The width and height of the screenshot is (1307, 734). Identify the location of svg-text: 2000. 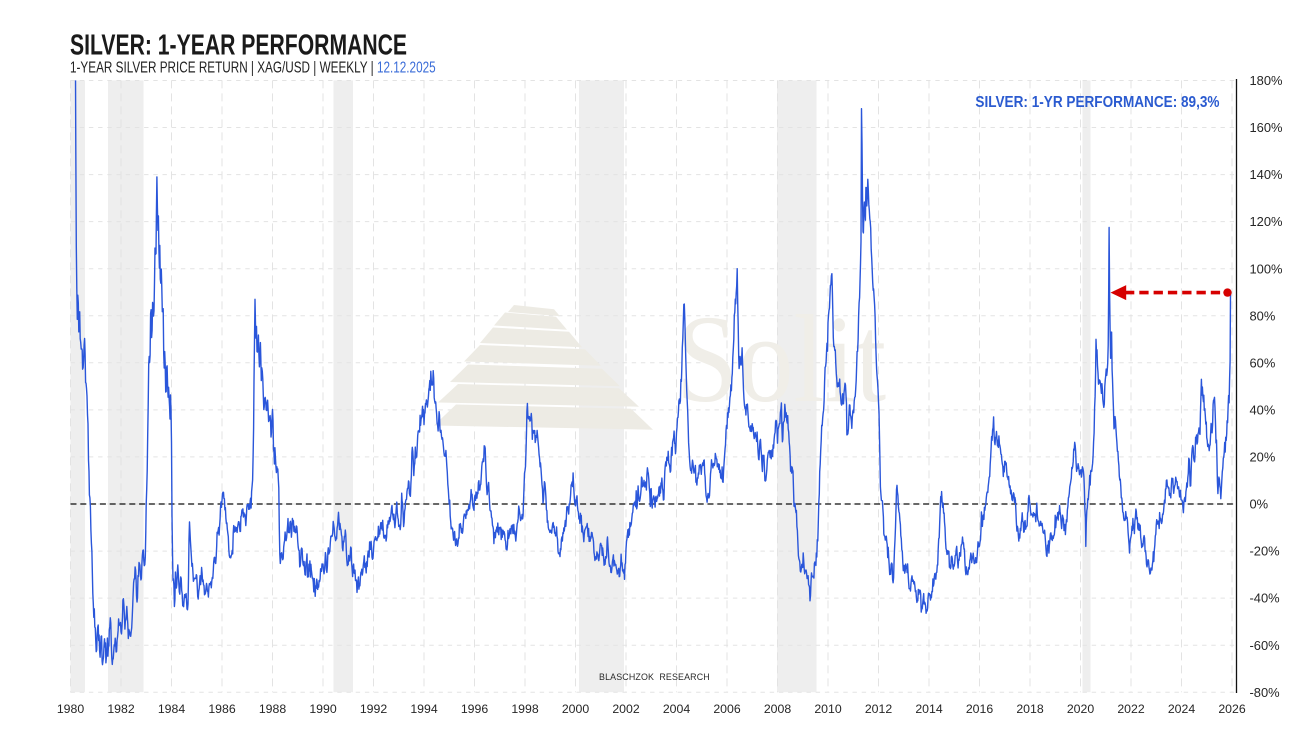
(576, 709).